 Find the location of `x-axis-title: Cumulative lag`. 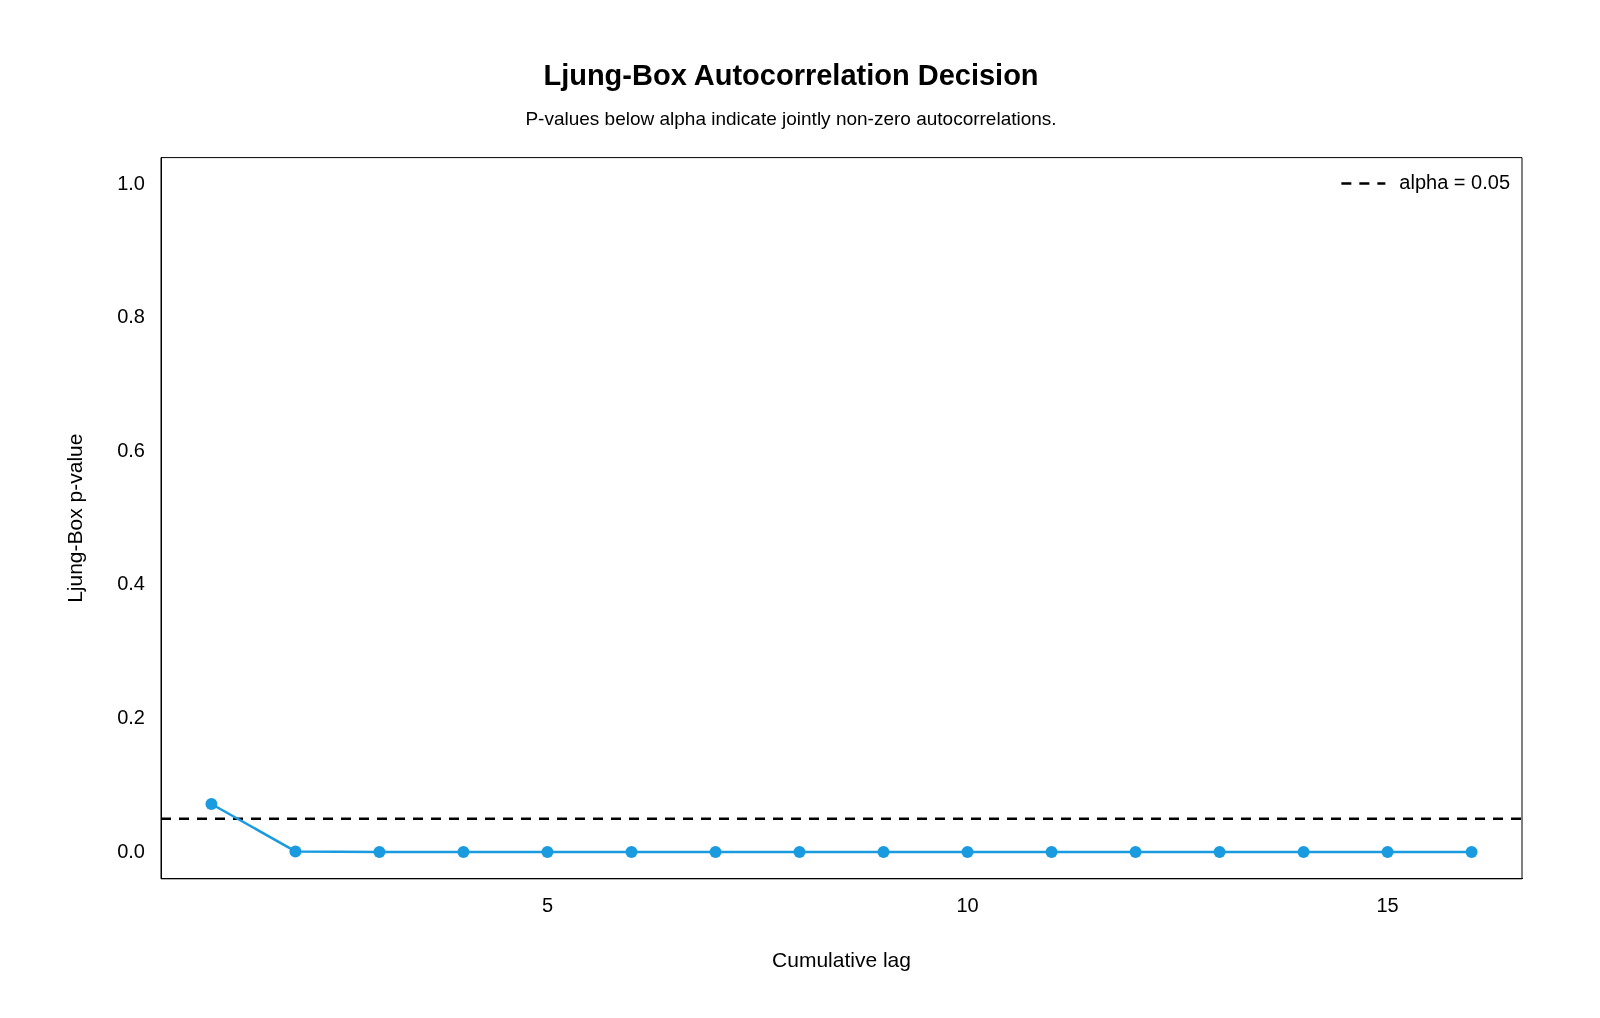

x-axis-title: Cumulative lag is located at coordinates (841, 960).